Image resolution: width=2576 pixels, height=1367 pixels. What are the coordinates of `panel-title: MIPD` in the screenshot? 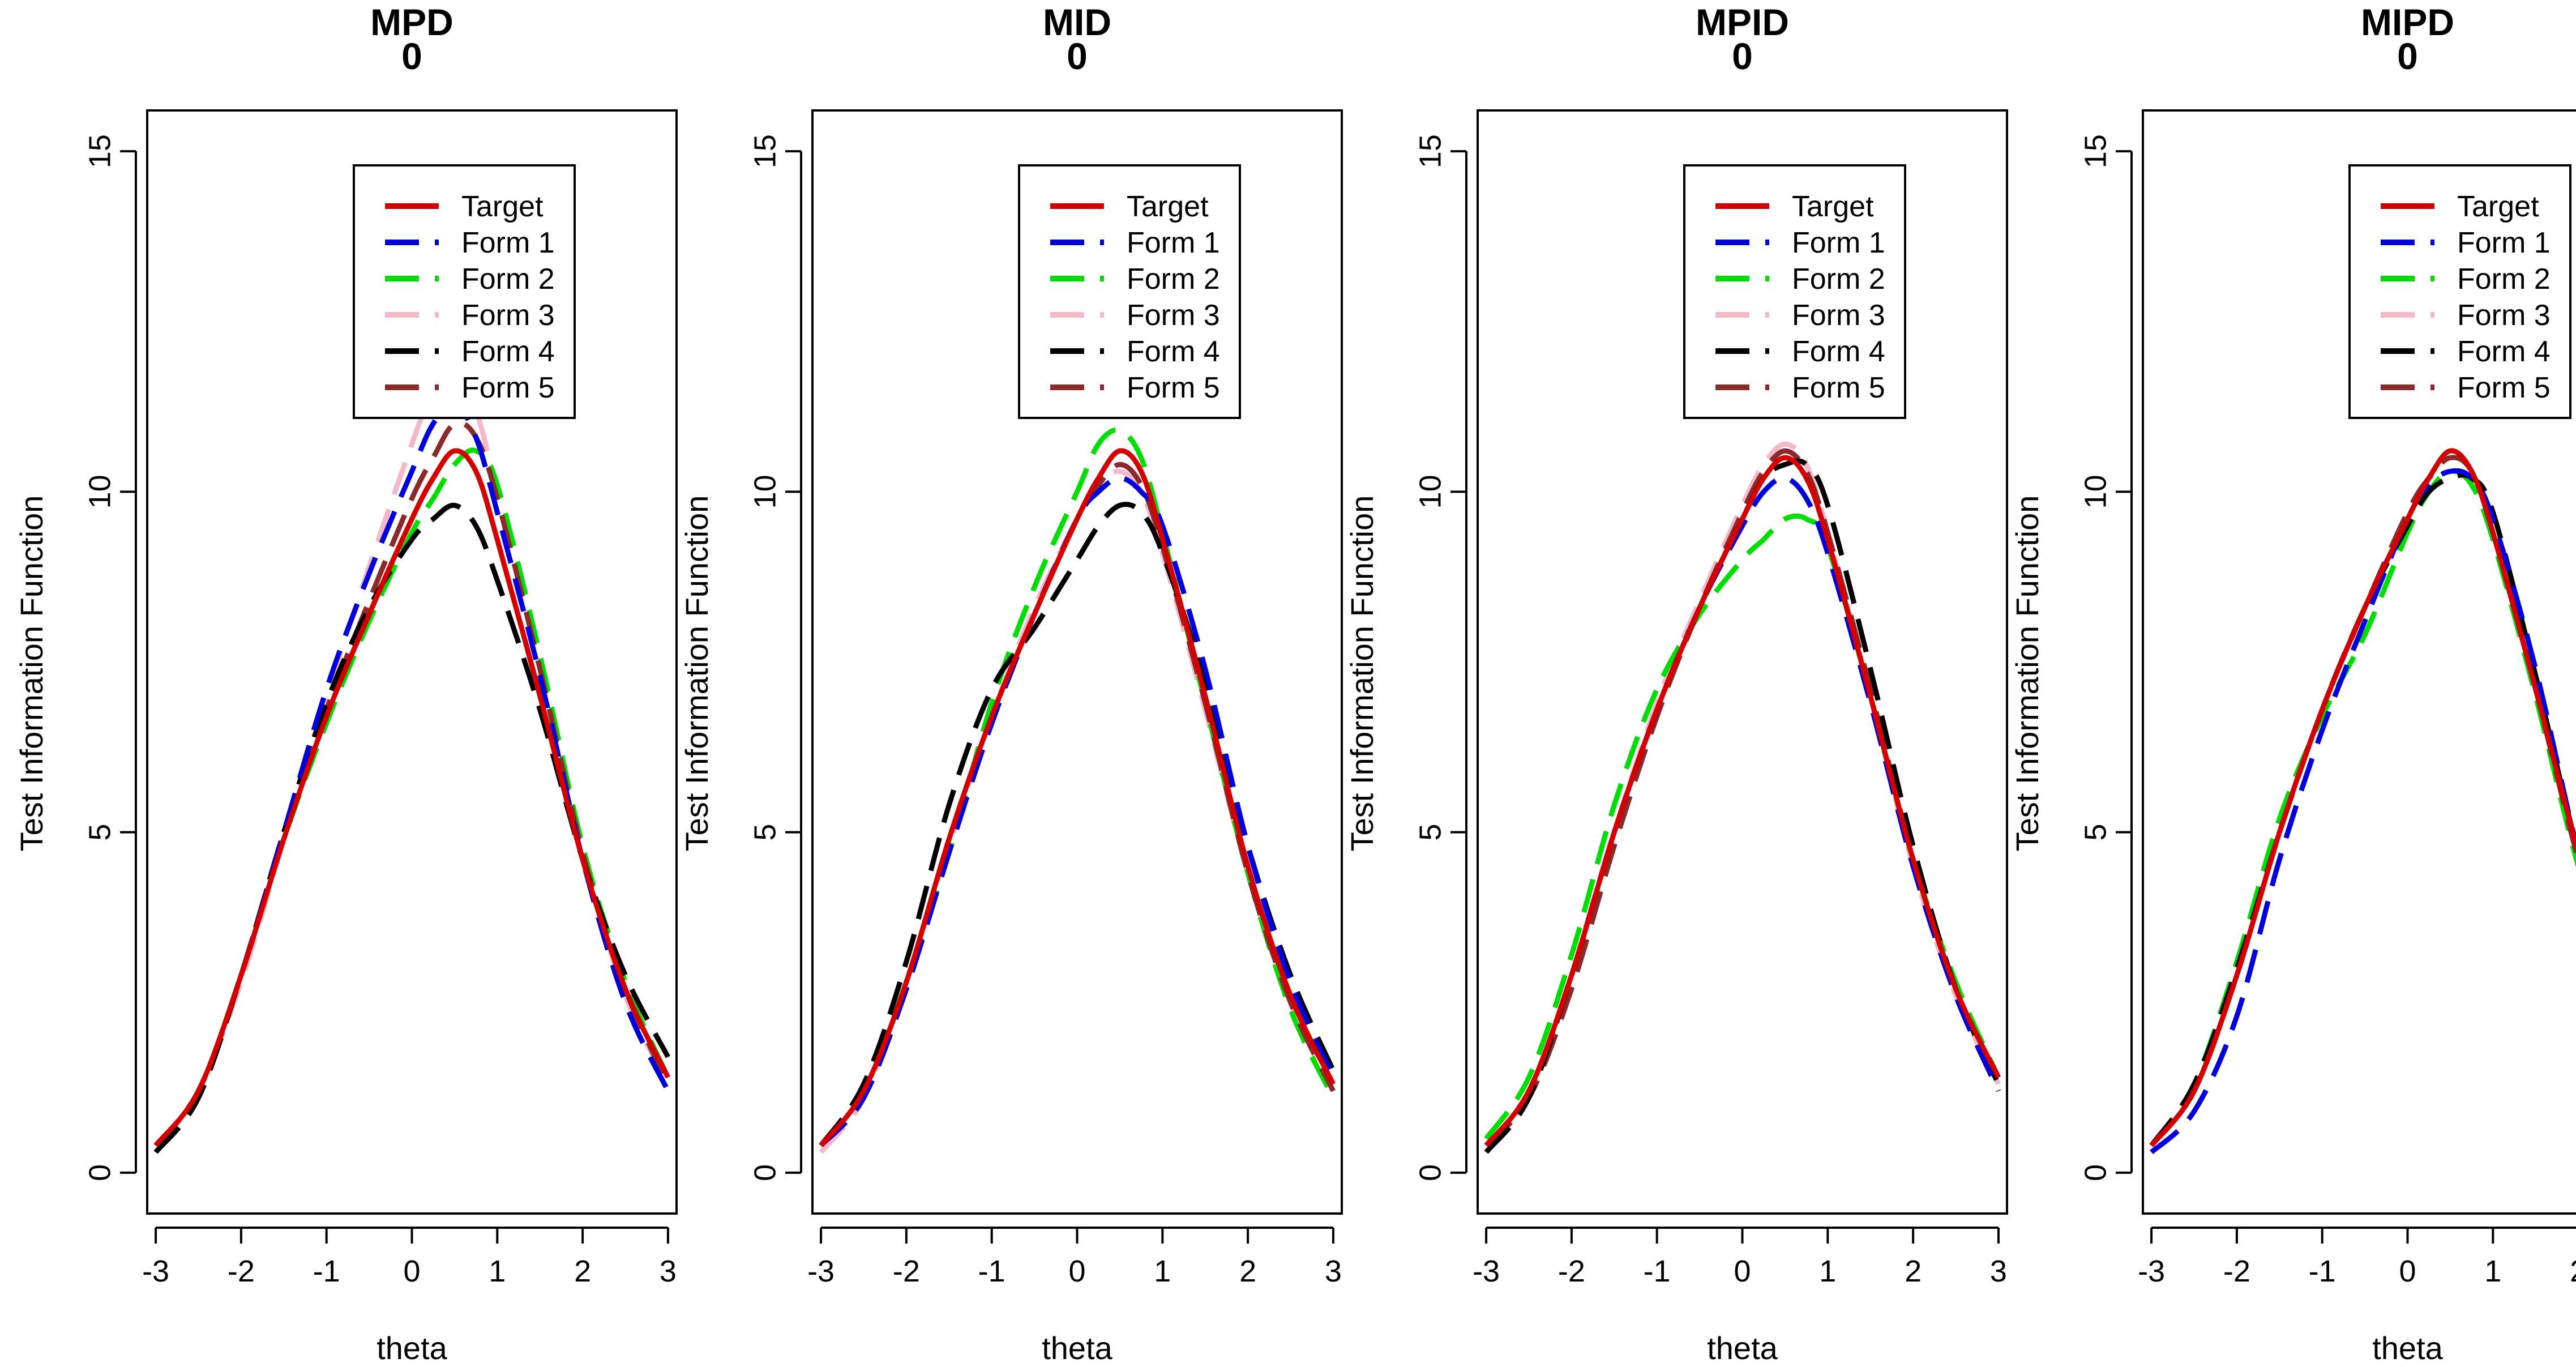 It's located at (2407, 22).